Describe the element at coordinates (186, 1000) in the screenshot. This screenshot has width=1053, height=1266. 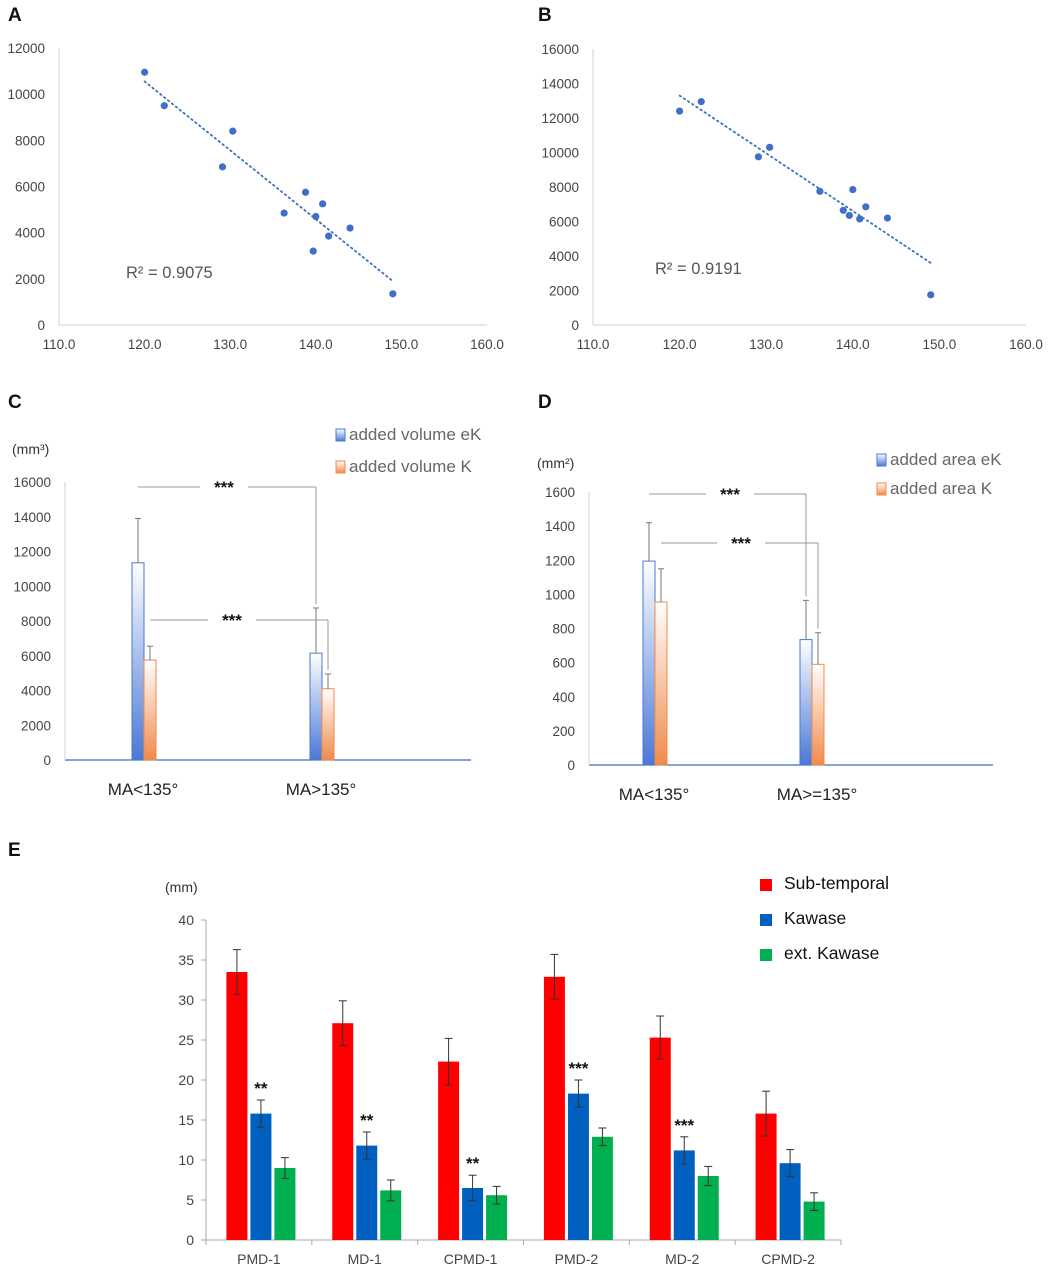
I see `chart-e-y-tick-label: 30` at that location.